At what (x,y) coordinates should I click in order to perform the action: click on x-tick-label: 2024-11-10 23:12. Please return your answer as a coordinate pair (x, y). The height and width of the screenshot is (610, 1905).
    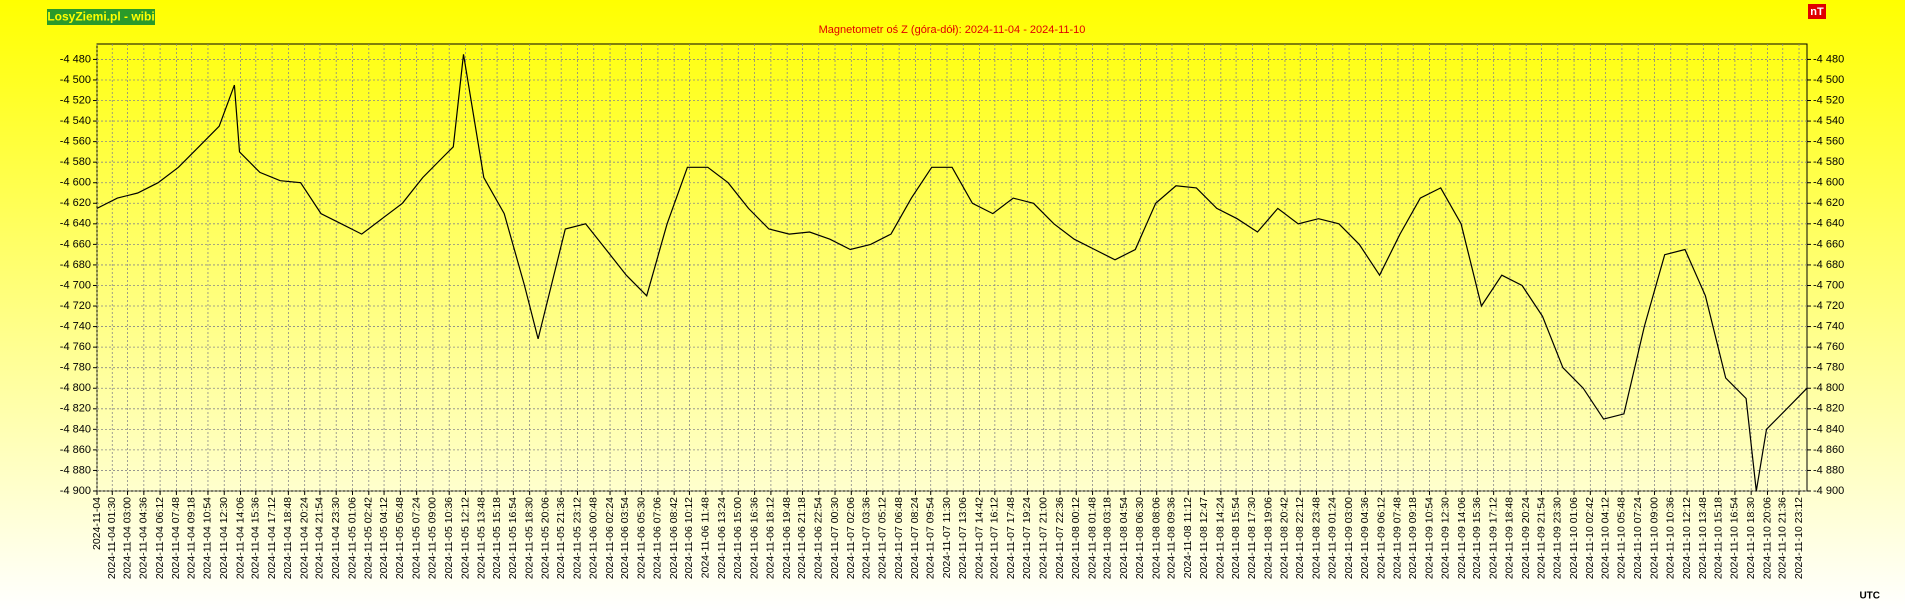
    Looking at the image, I should click on (1799, 538).